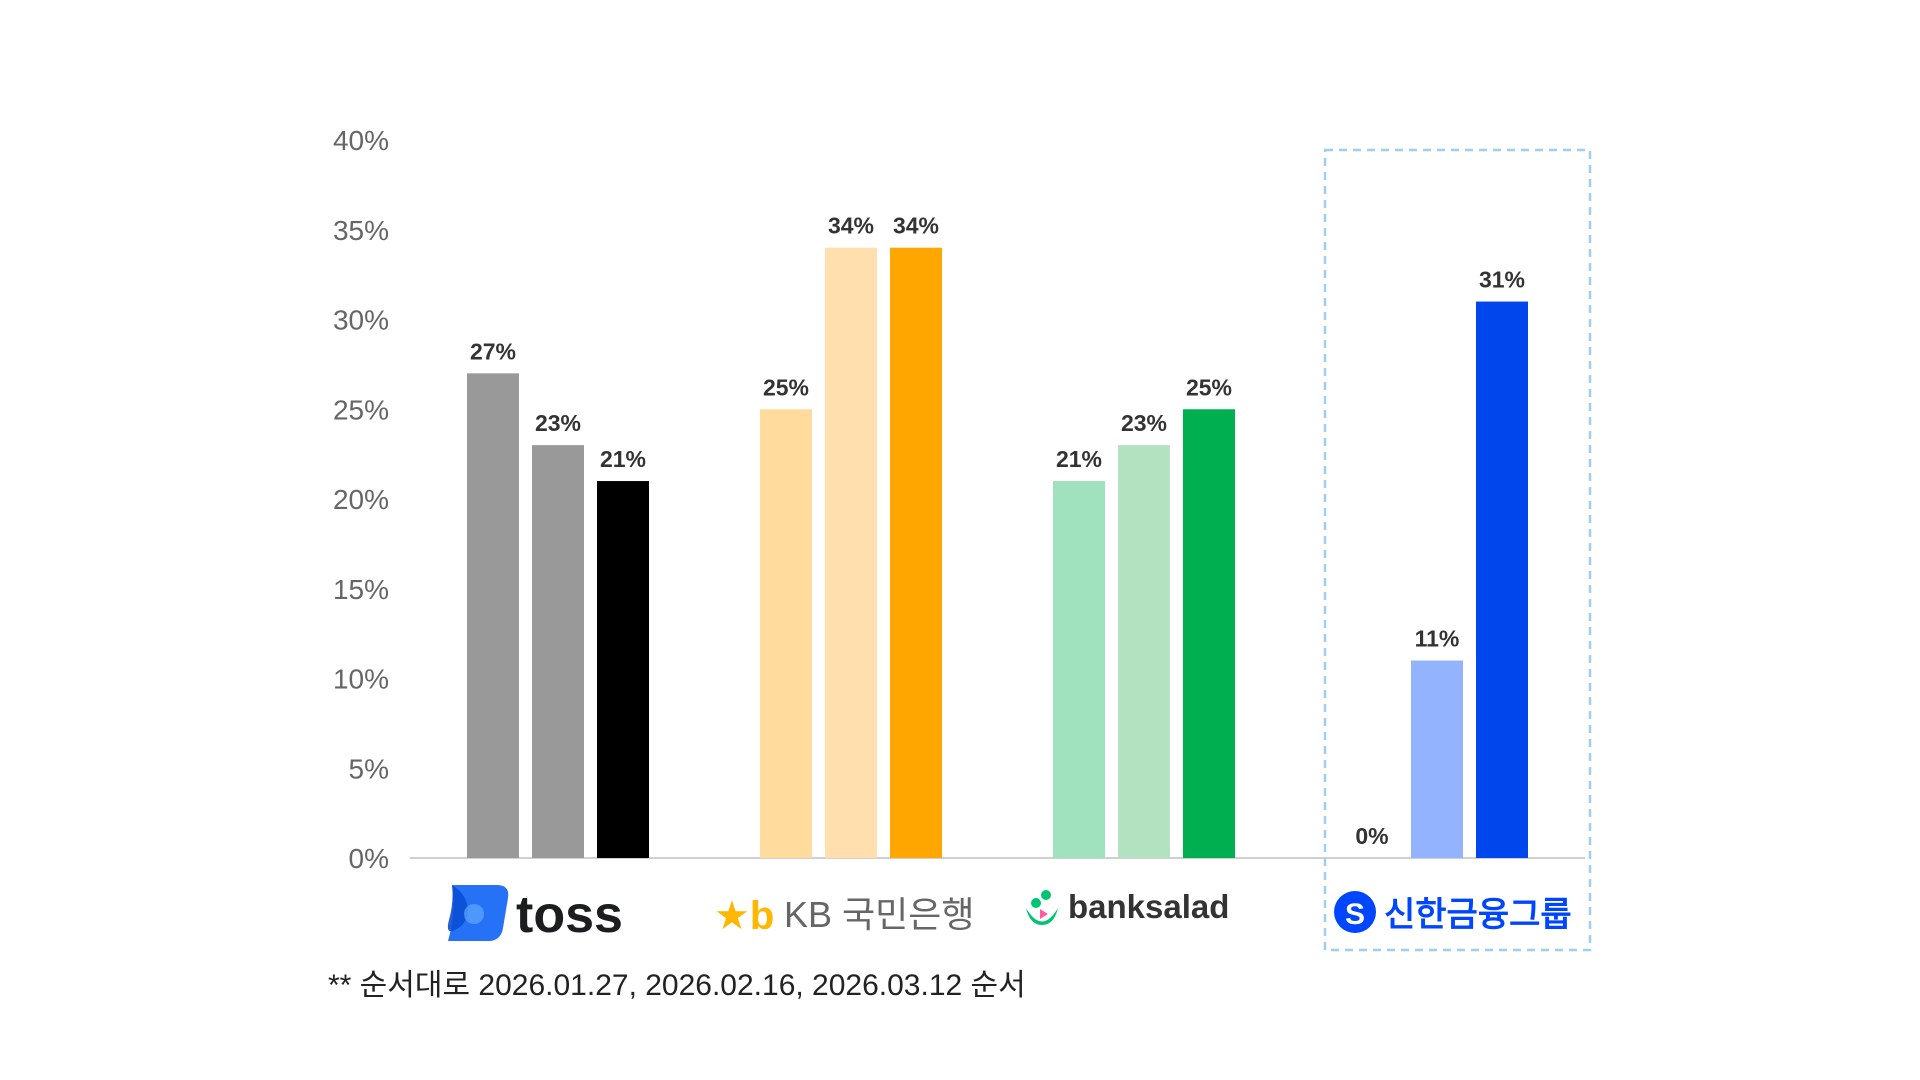 This screenshot has width=1920, height=1080. What do you see at coordinates (361, 409) in the screenshot?
I see `y-tick-label: 25%` at bounding box center [361, 409].